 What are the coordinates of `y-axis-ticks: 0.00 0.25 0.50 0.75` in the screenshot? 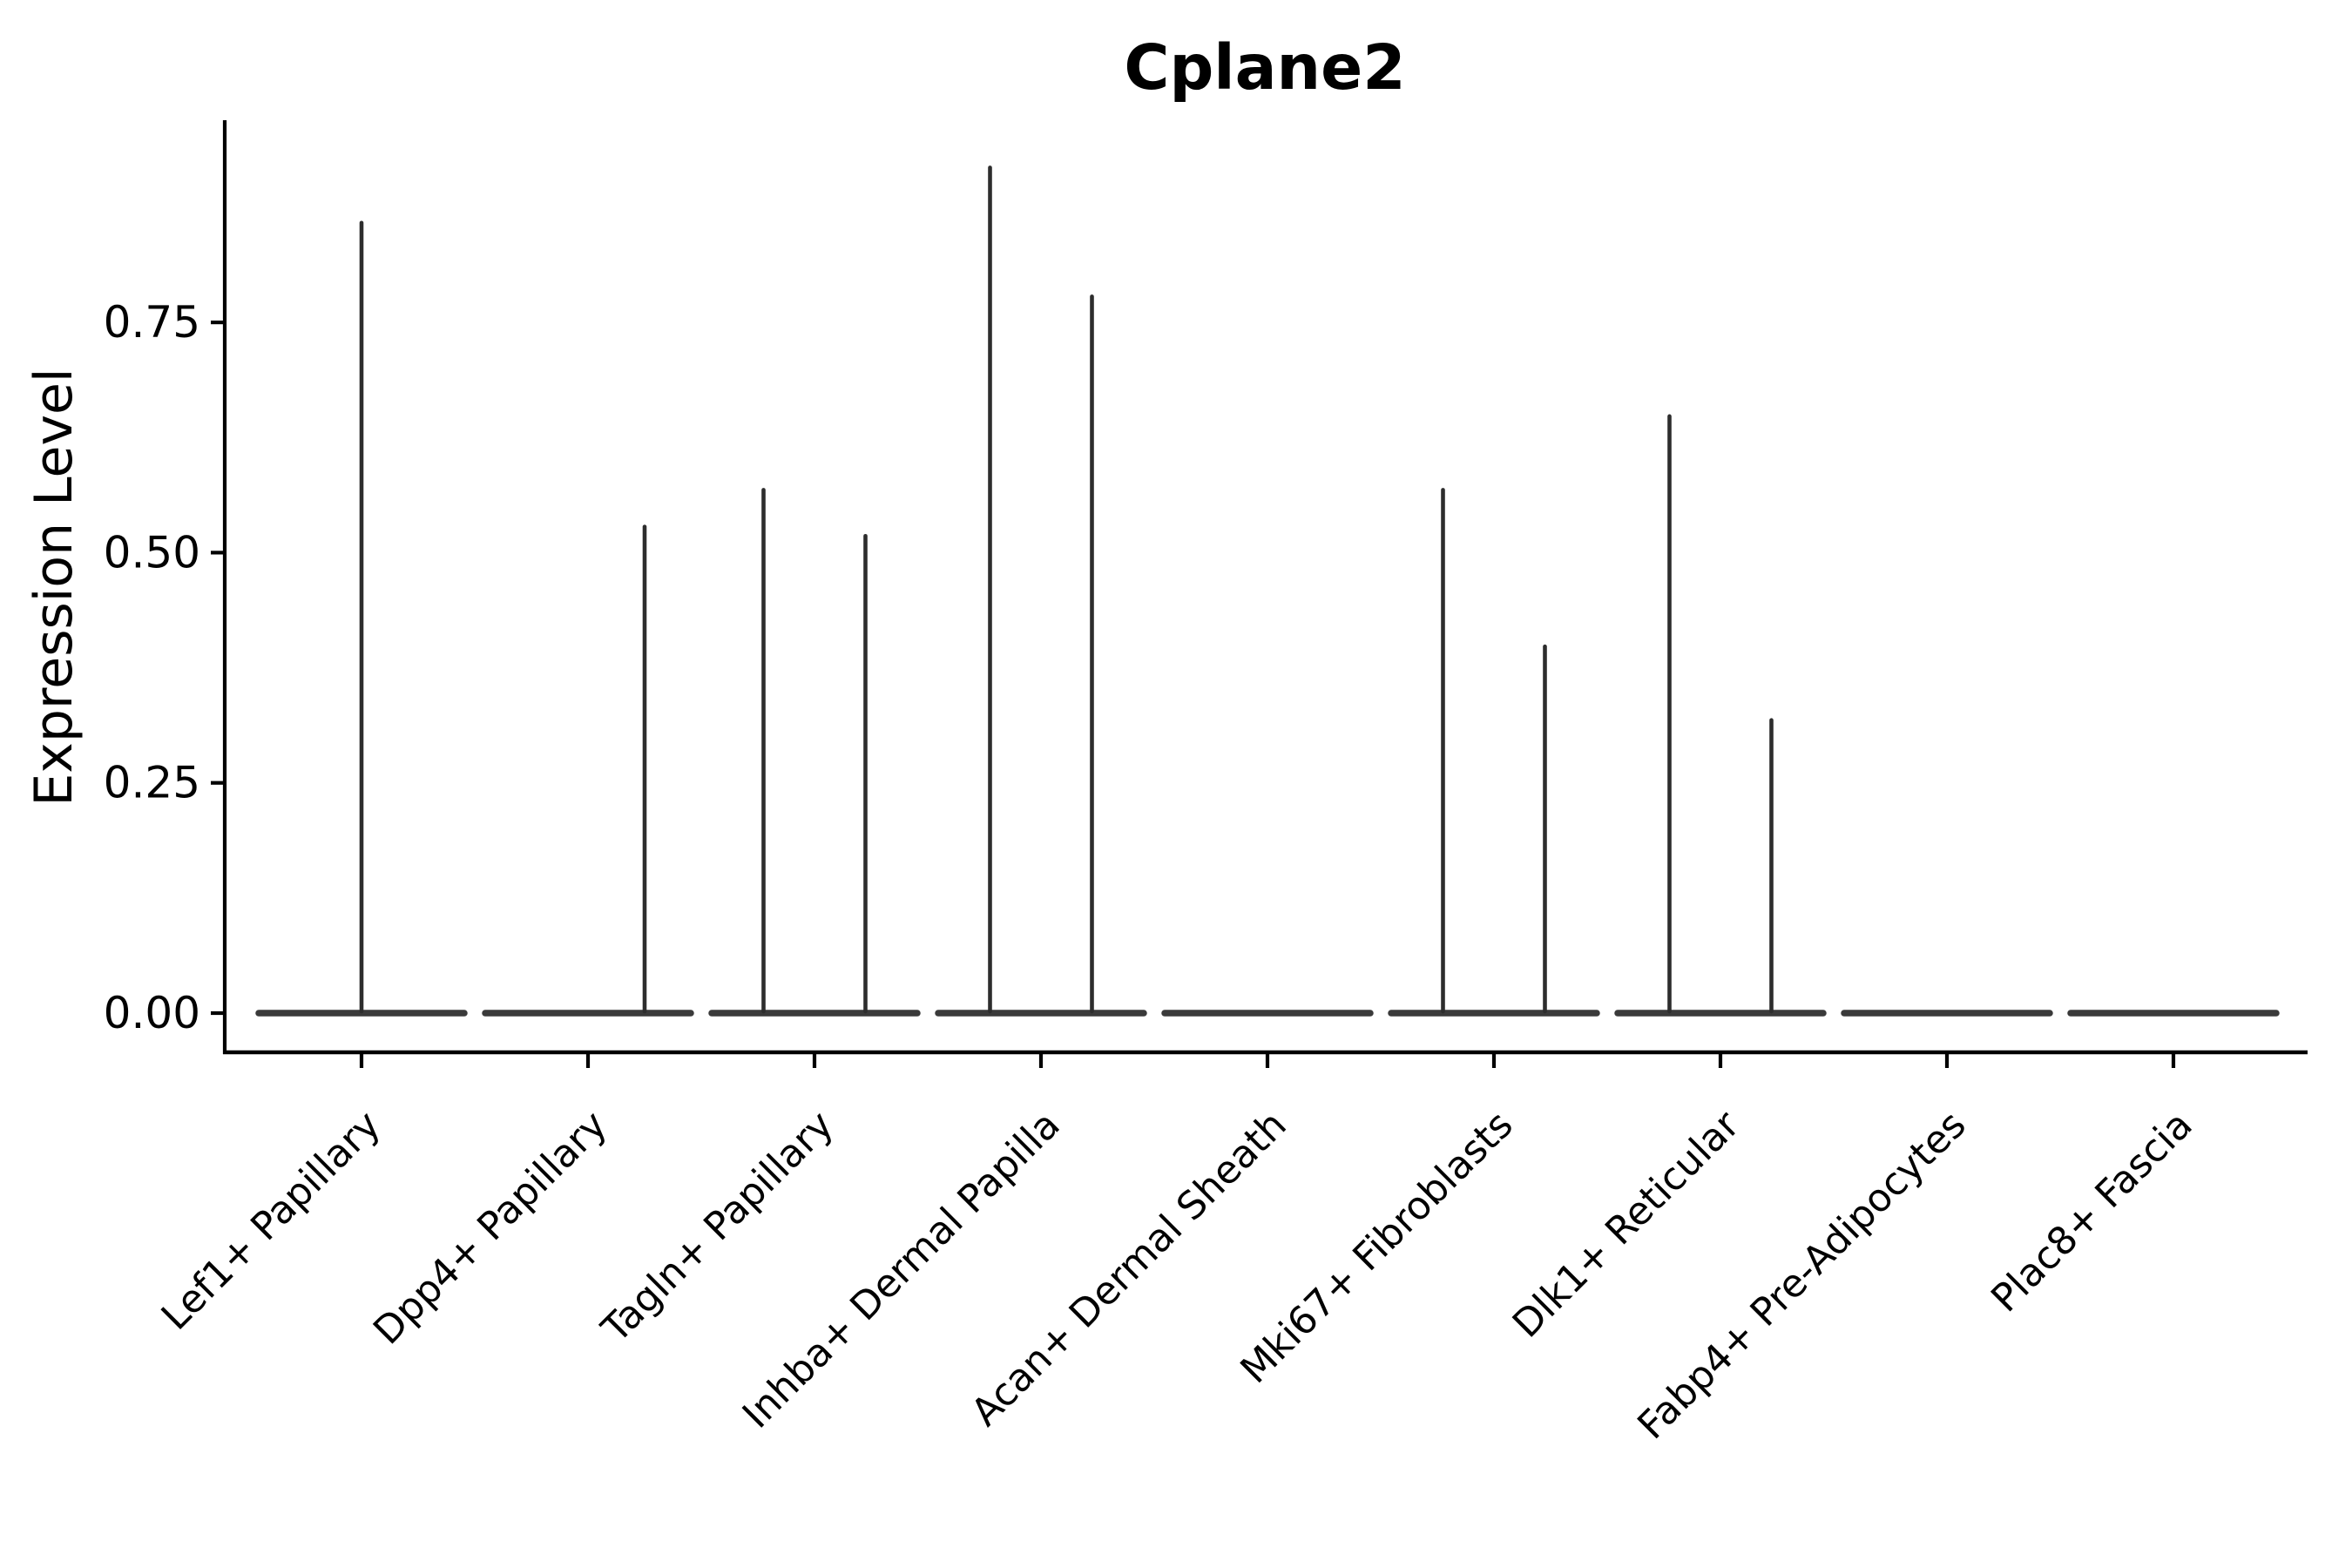 It's located at (164, 667).